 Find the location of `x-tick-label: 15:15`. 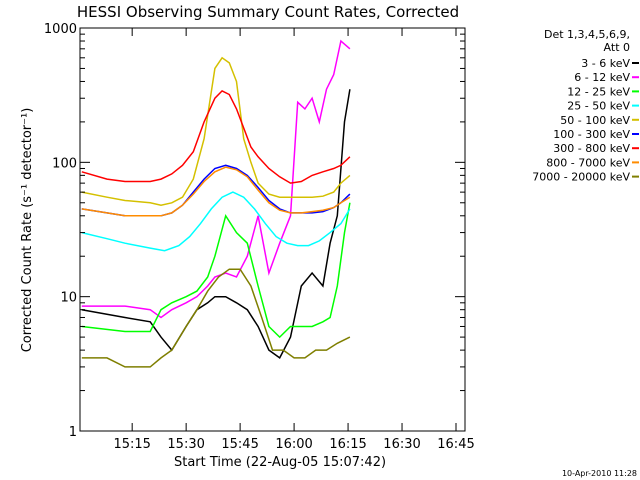

x-tick-label: 15:15 is located at coordinates (131, 444).